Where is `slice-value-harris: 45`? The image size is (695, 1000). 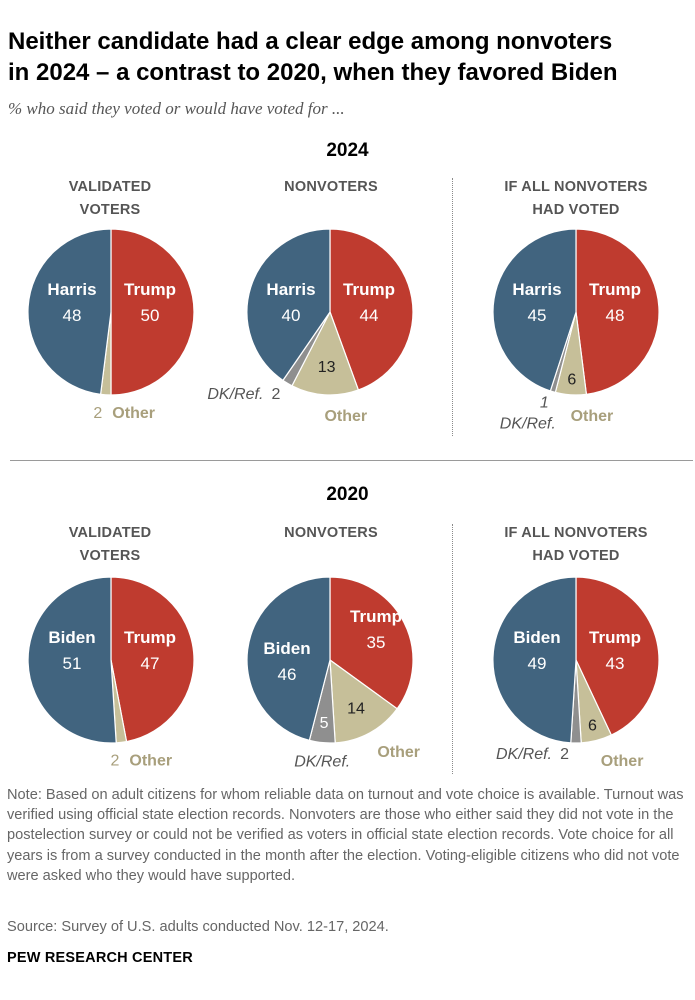 slice-value-harris: 45 is located at coordinates (537, 315).